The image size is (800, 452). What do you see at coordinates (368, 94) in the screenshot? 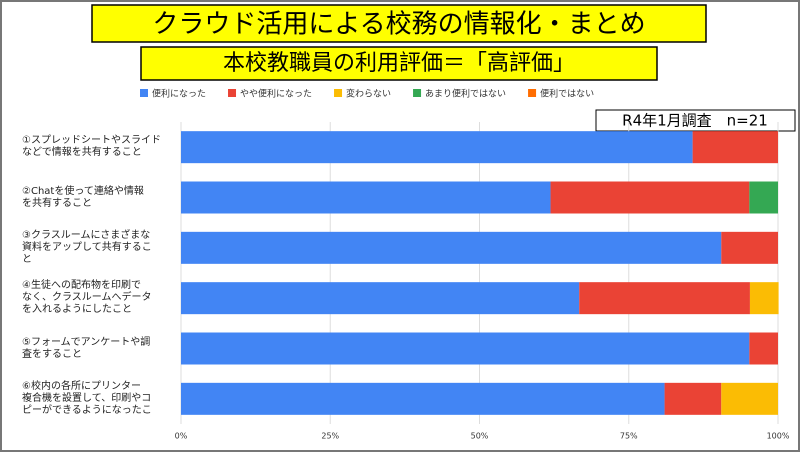
I see `legend-label: 変わらない` at bounding box center [368, 94].